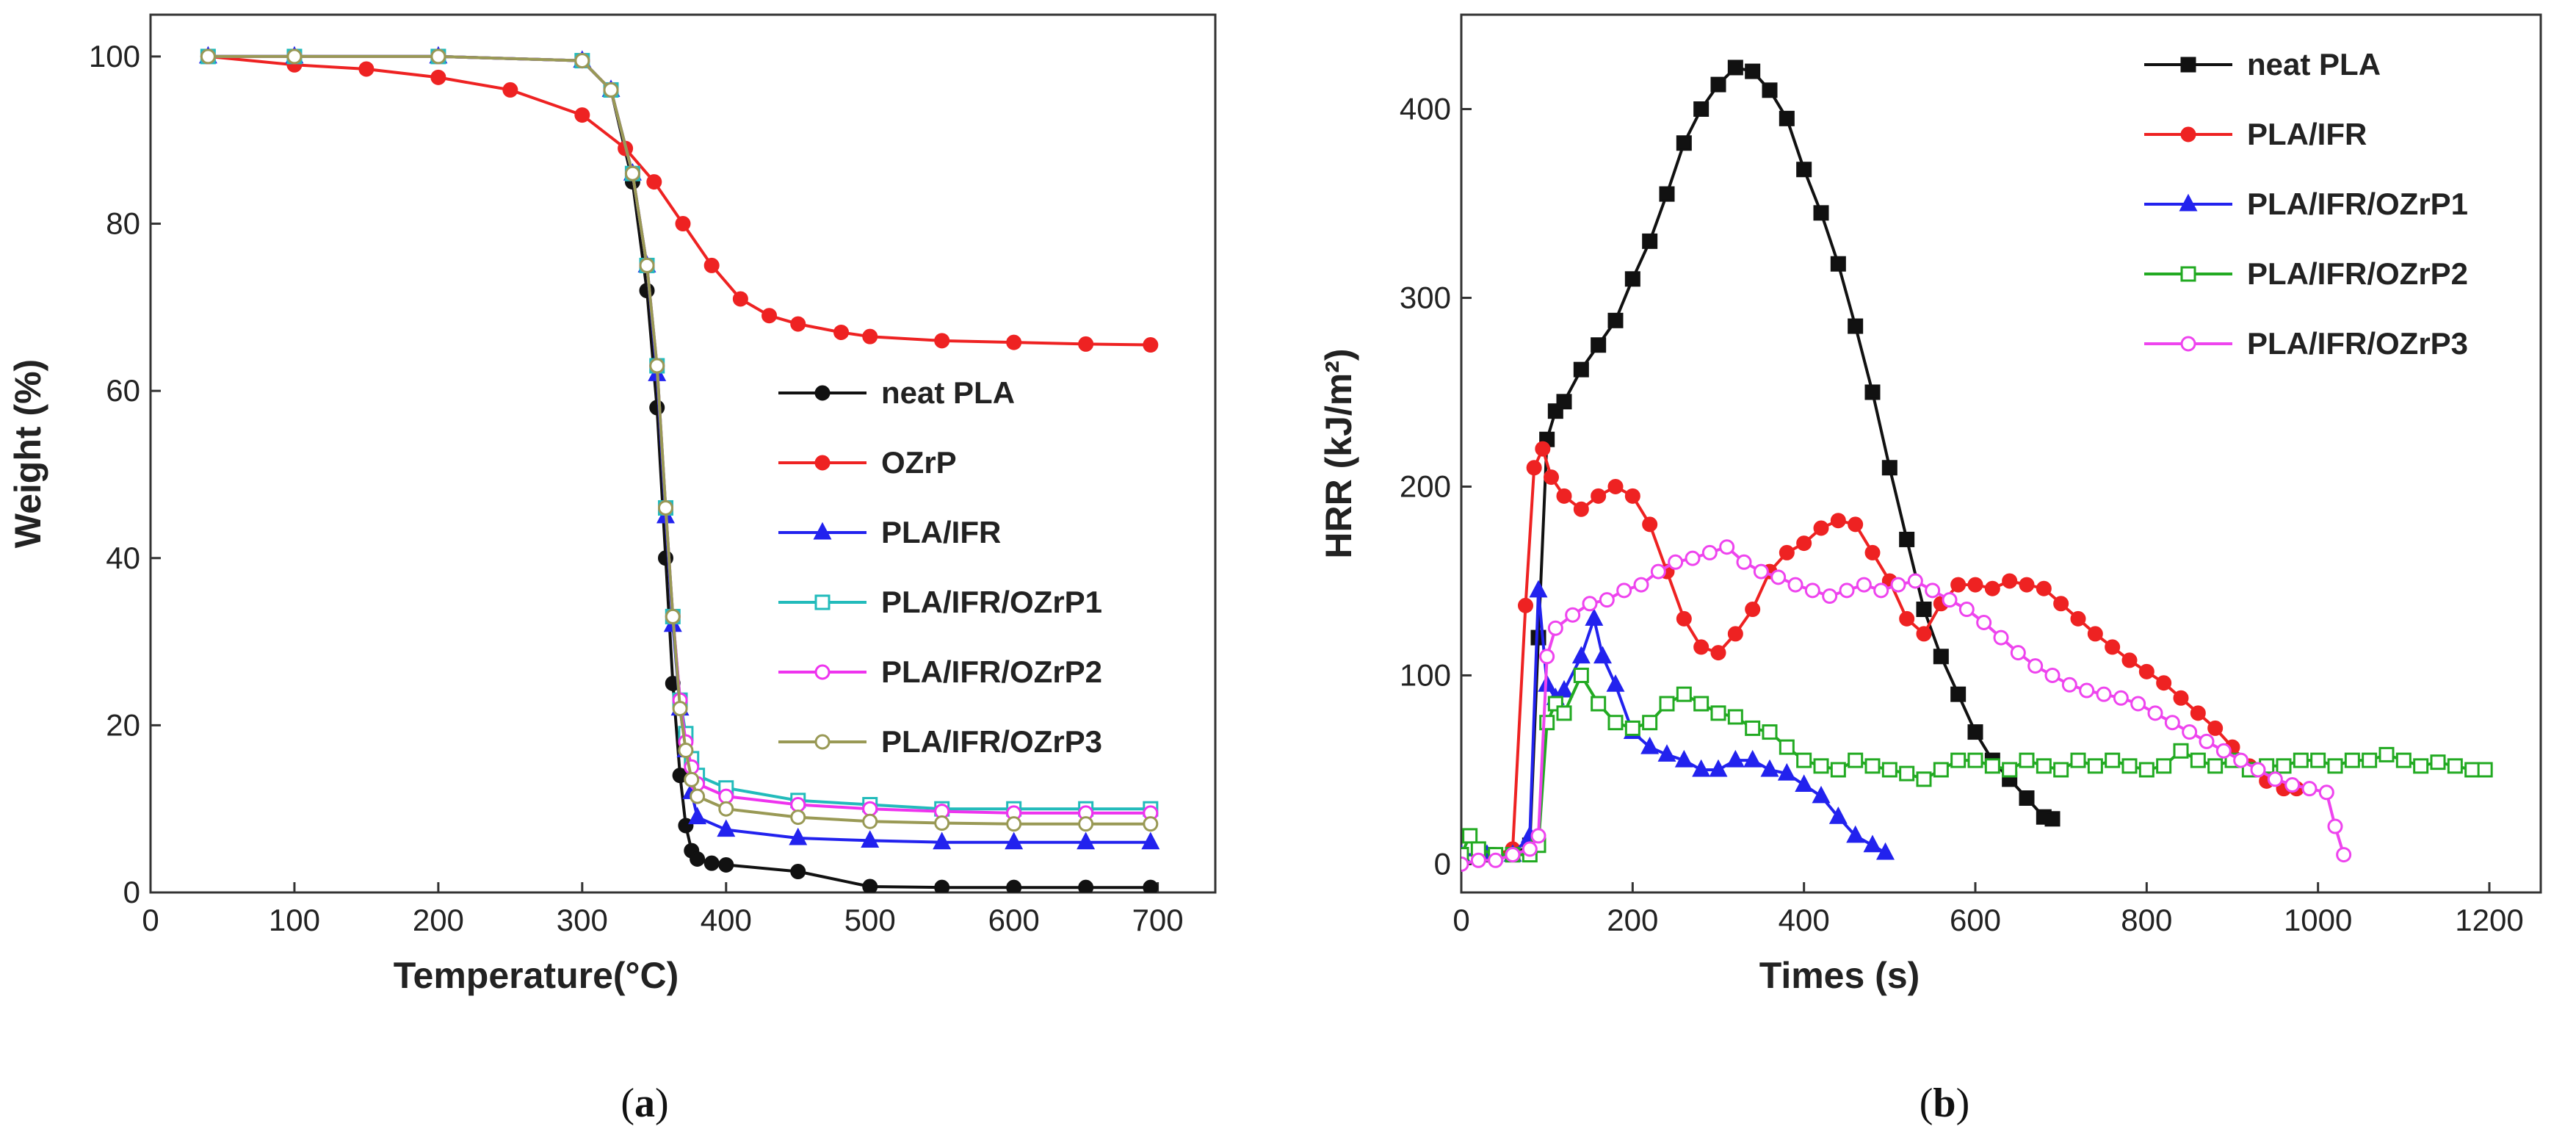 The height and width of the screenshot is (1140, 2576). I want to click on legend-label-neat-pla: neat PLA, so click(948, 393).